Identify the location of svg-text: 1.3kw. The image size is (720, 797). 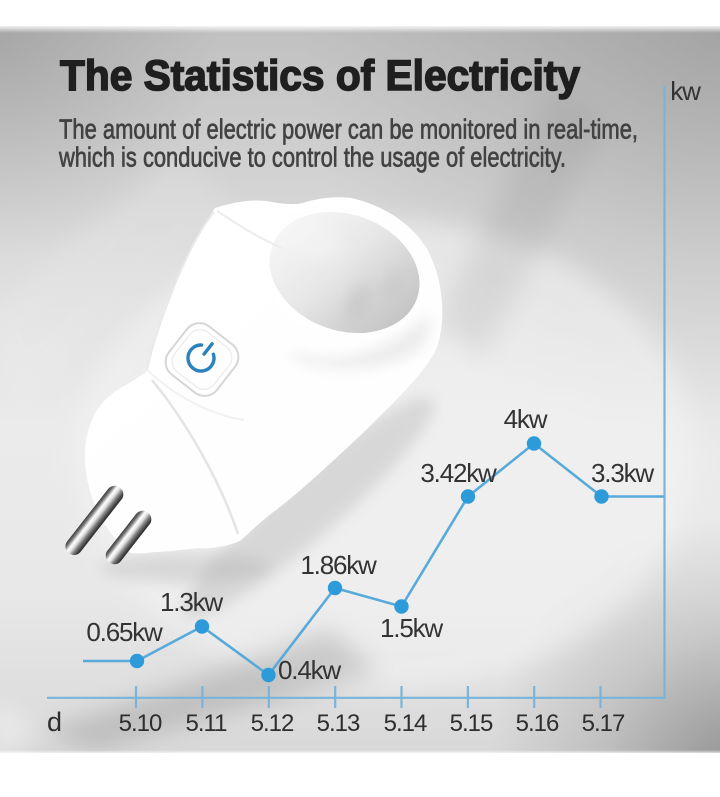
(191, 602).